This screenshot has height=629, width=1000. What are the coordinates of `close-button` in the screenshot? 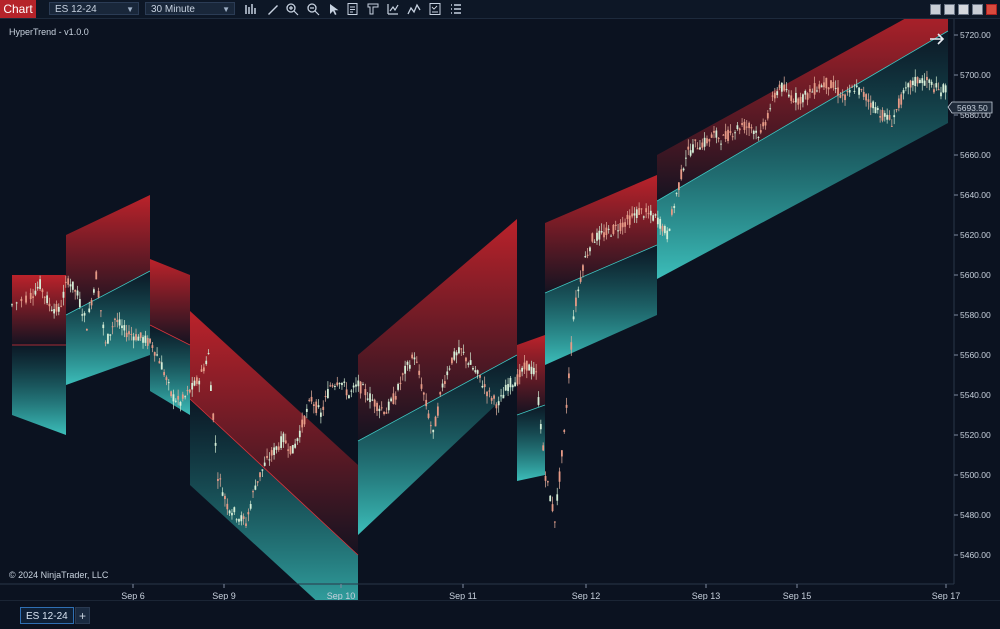 It's located at (991, 9).